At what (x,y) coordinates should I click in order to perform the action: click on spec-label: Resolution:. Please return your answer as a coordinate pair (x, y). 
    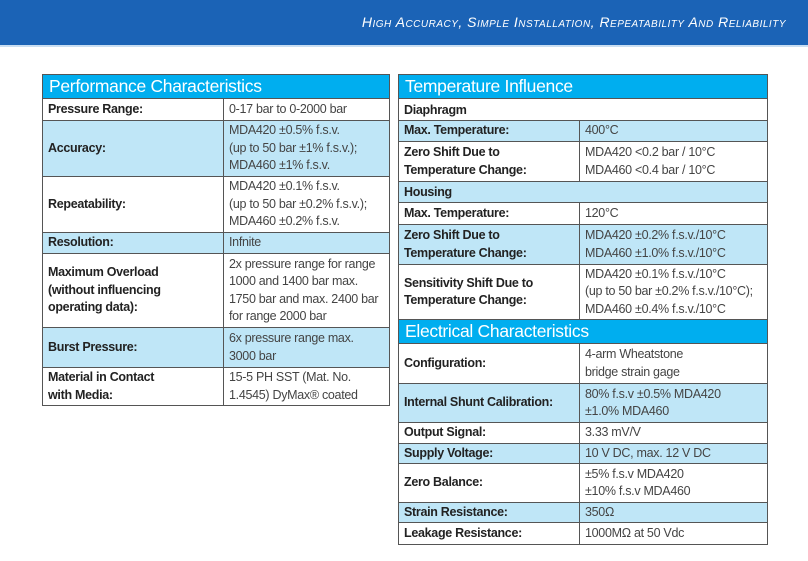
    Looking at the image, I should click on (133, 243).